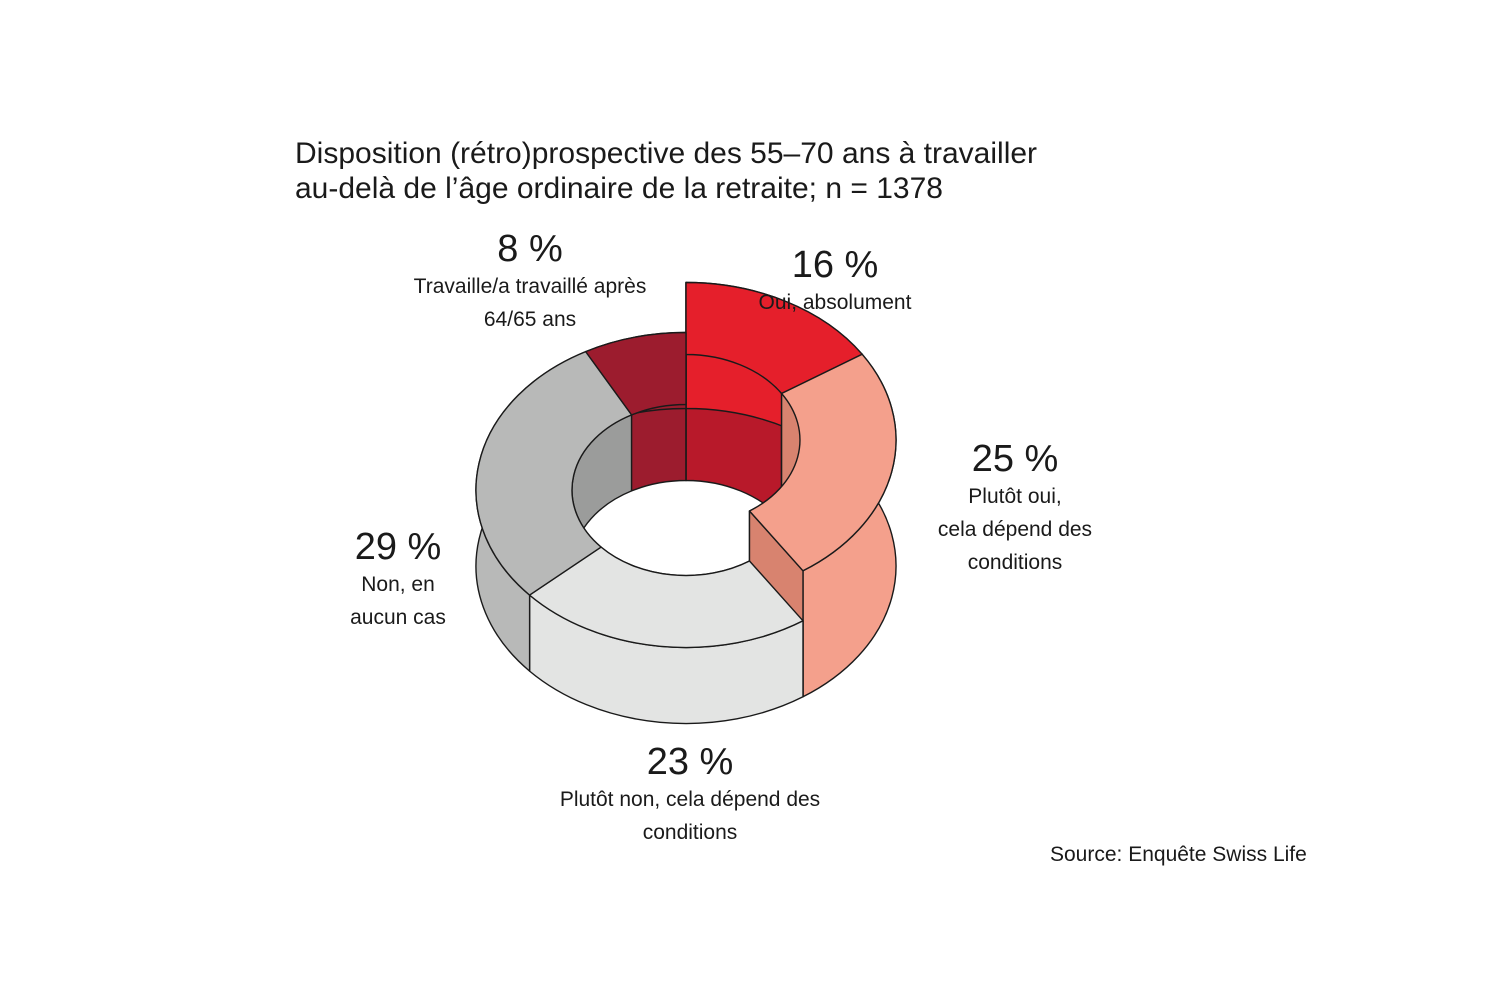  Describe the element at coordinates (690, 762) in the screenshot. I see `slice-plutot-non-percent: 23 %` at that location.